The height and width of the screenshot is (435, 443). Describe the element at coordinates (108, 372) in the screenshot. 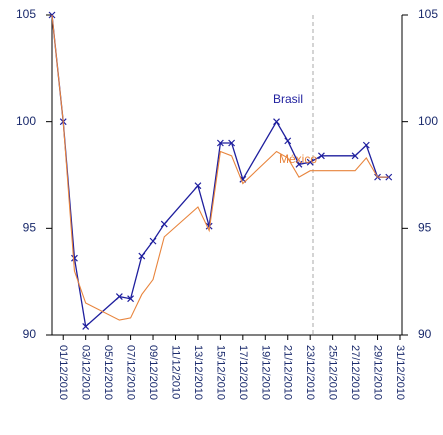

I see `x-tick-label: 05/12/2010` at that location.